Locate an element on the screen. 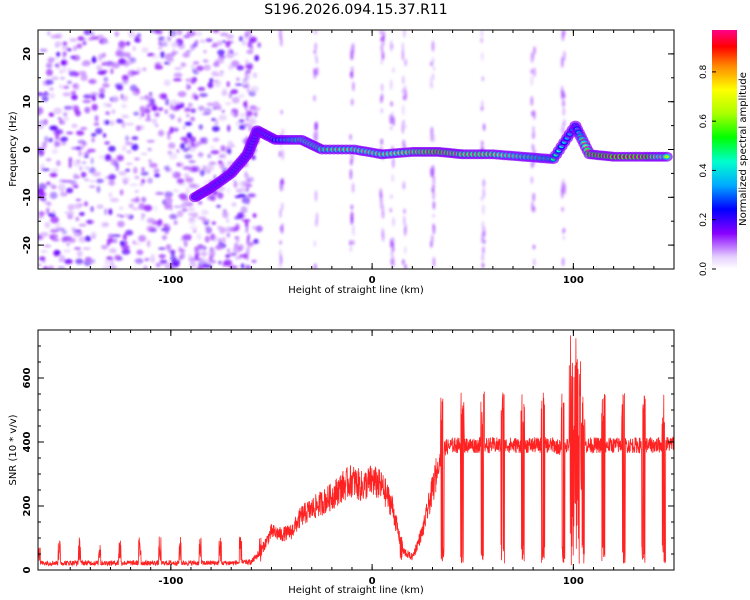 This screenshot has height=600, width=750. spectrogram-xlabel: Height of straight line (km) is located at coordinates (356, 290).